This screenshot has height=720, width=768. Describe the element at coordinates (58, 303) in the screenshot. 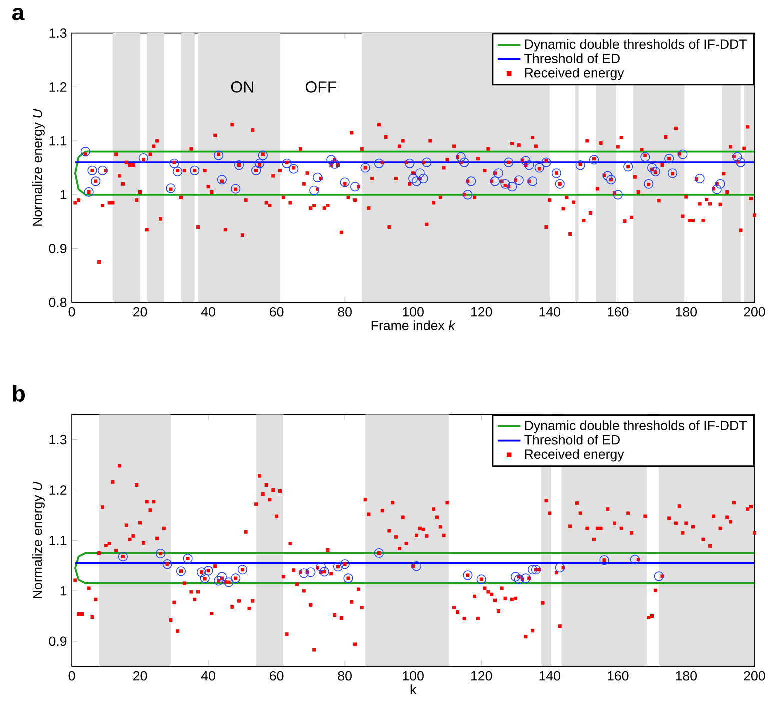

I see `y-tick-label: 0.8` at that location.